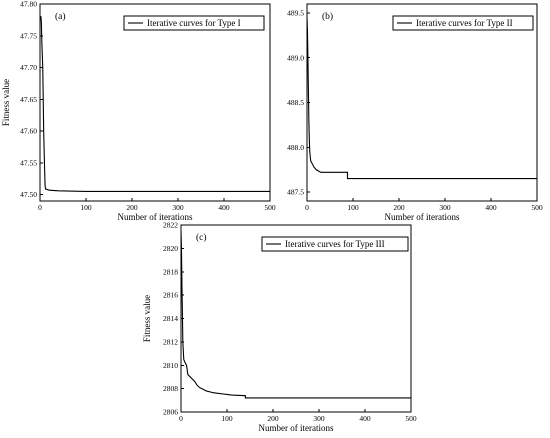 Image resolution: width=550 pixels, height=438 pixels. I want to click on y-tick-label: 47.75, so click(28, 35).